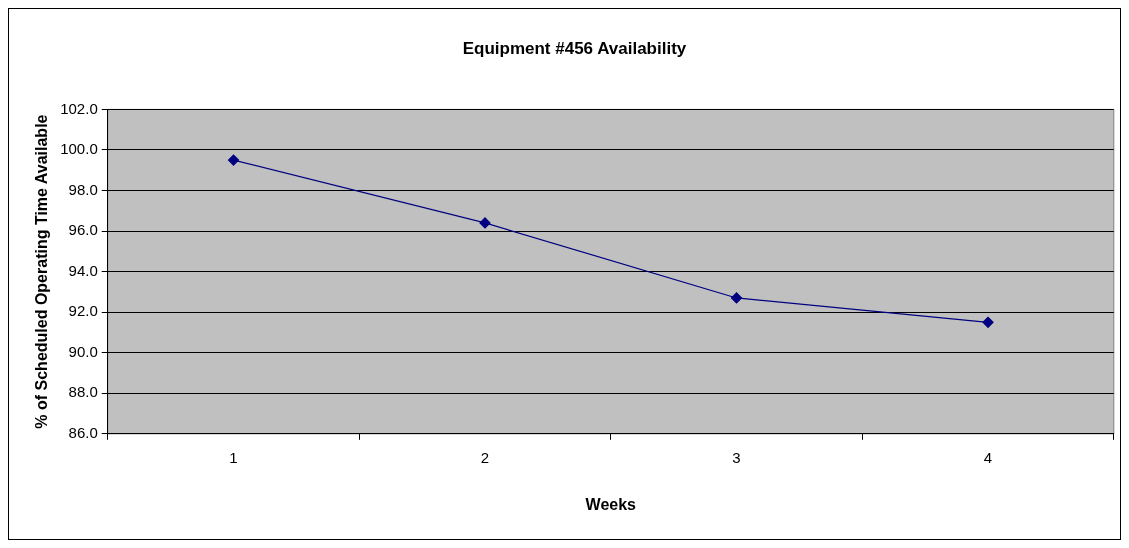  I want to click on x-tick-label: 3, so click(736, 457).